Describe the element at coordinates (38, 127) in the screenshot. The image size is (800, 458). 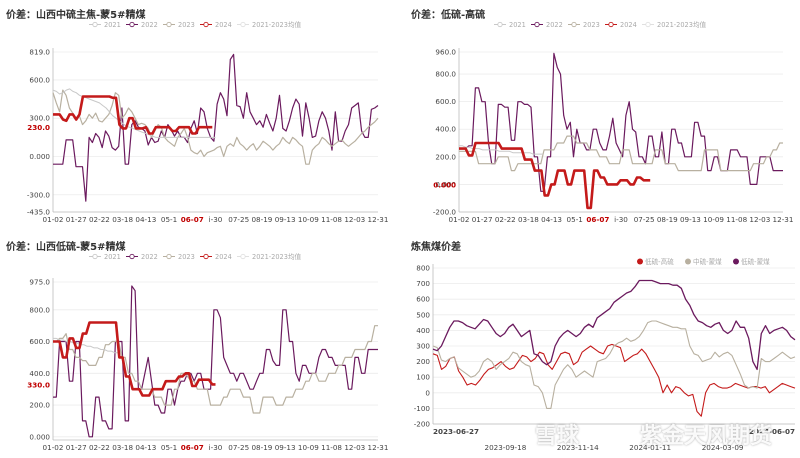
I see `current-value-label: 230.0` at that location.